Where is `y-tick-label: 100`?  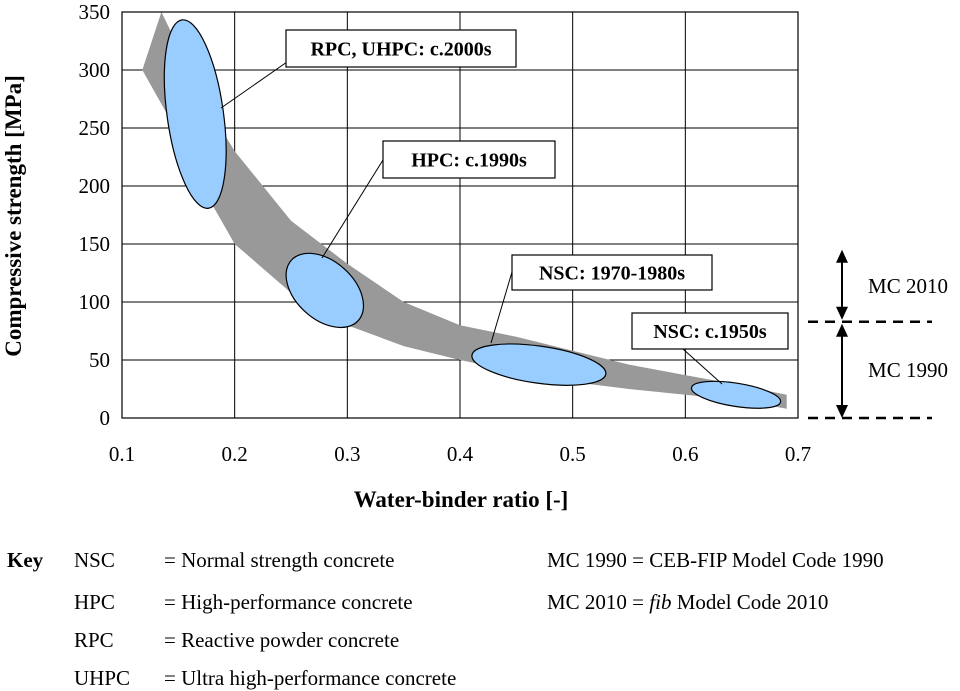
y-tick-label: 100 is located at coordinates (95, 302).